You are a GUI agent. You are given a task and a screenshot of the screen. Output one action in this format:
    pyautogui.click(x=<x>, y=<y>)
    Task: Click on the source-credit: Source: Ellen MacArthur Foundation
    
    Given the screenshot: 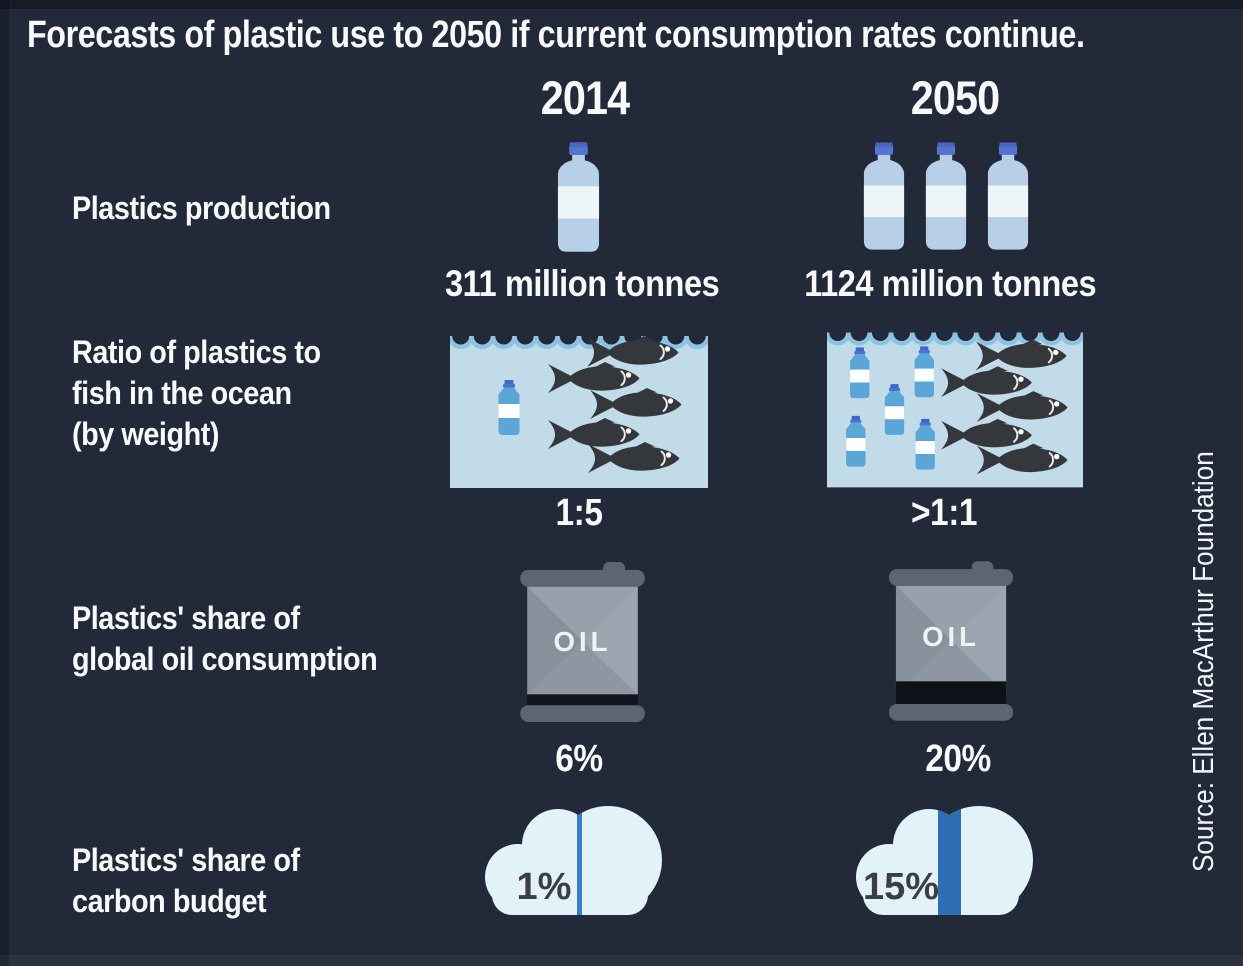 What is the action you would take?
    pyautogui.click(x=1204, y=661)
    